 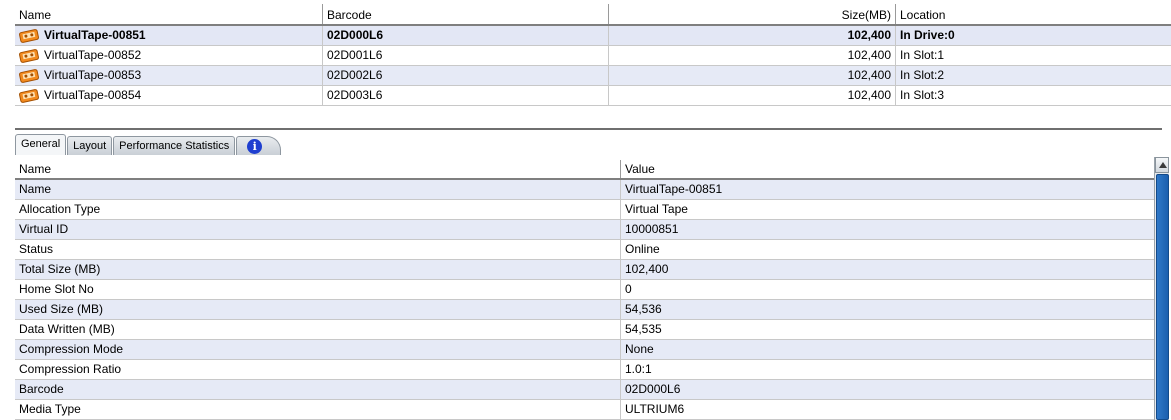 What do you see at coordinates (653, 389) in the screenshot?
I see `property-value: 02D000L6` at bounding box center [653, 389].